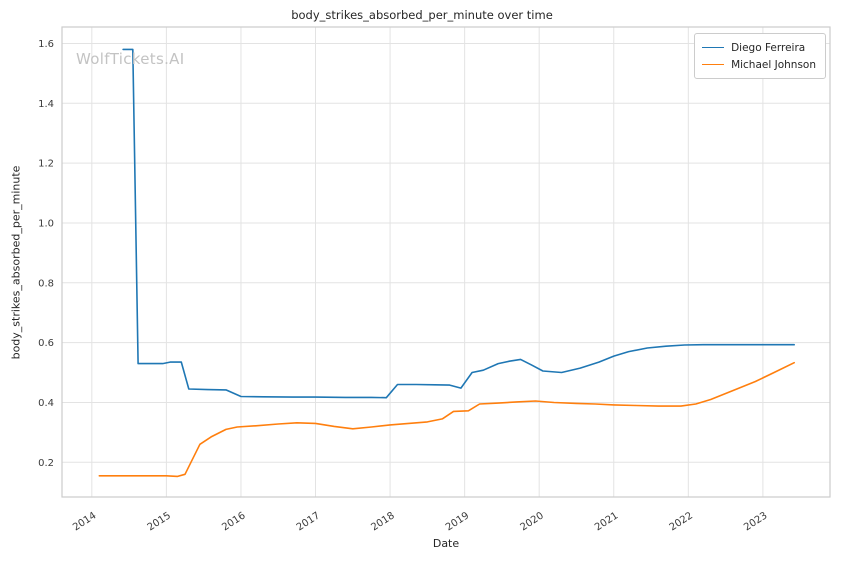  I want to click on svg-text: 2021, so click(606, 521).